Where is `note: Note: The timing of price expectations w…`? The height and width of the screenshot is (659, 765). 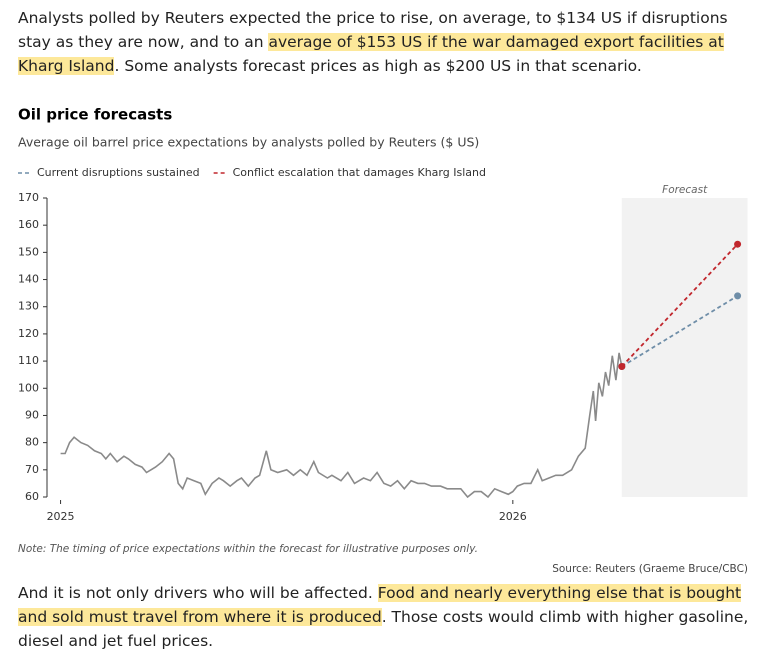
note: Note: The timing of price expectations w… is located at coordinates (248, 549).